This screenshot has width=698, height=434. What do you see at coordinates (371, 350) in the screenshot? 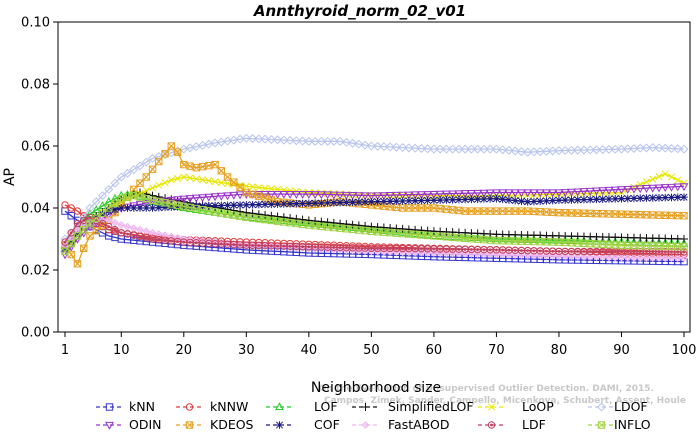
I see `x-tick-label: 50` at bounding box center [371, 350].